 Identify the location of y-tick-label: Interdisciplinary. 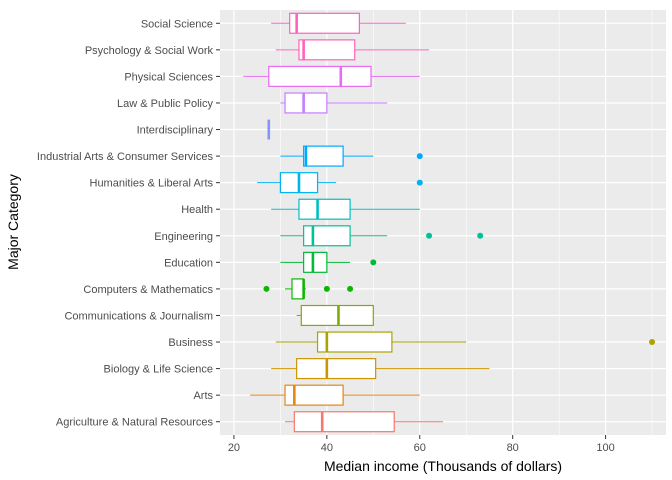
(175, 131).